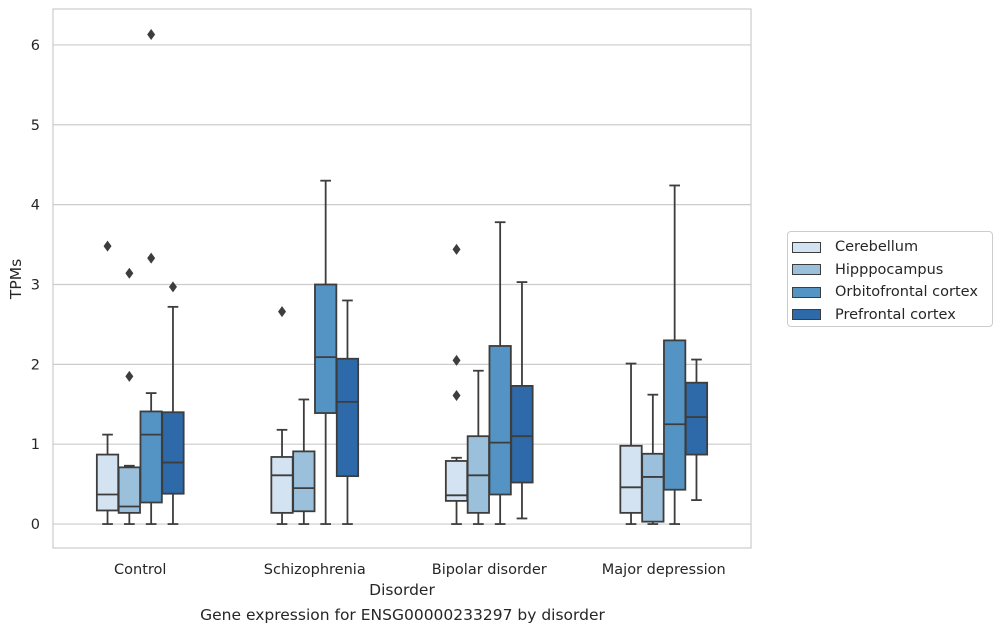 The image size is (1003, 634). What do you see at coordinates (664, 570) in the screenshot?
I see `x-tick-label: Major depression` at bounding box center [664, 570].